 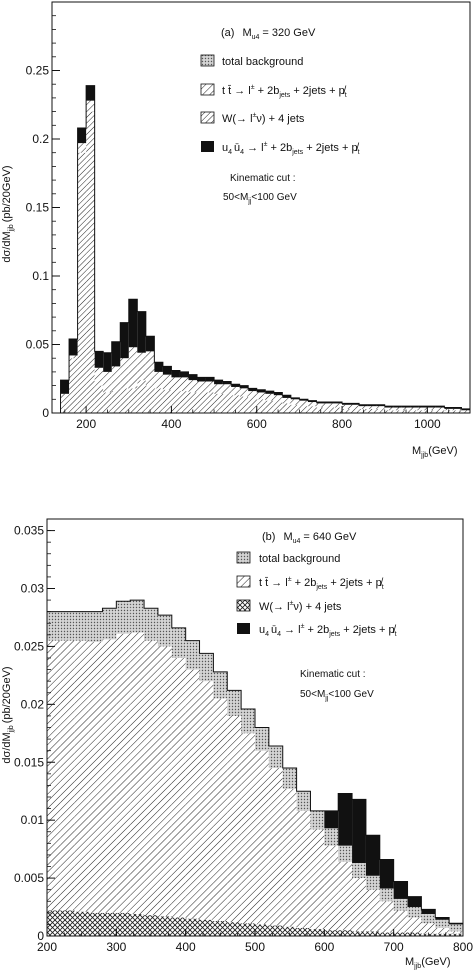 What do you see at coordinates (414, 409) in the screenshot?
I see `panel-a-bar-s1-b41` at bounding box center [414, 409].